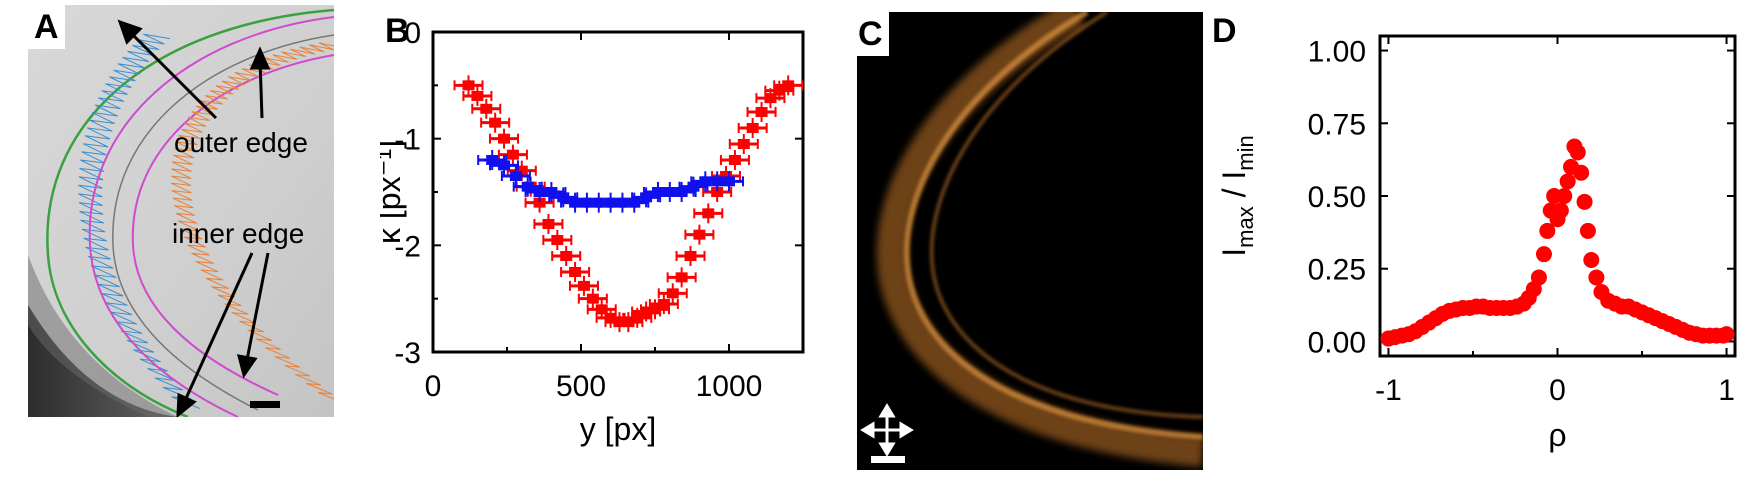 This screenshot has height=500, width=1750. I want to click on chart-b-ylabel: κ [px⁻¹], so click(393, 192).